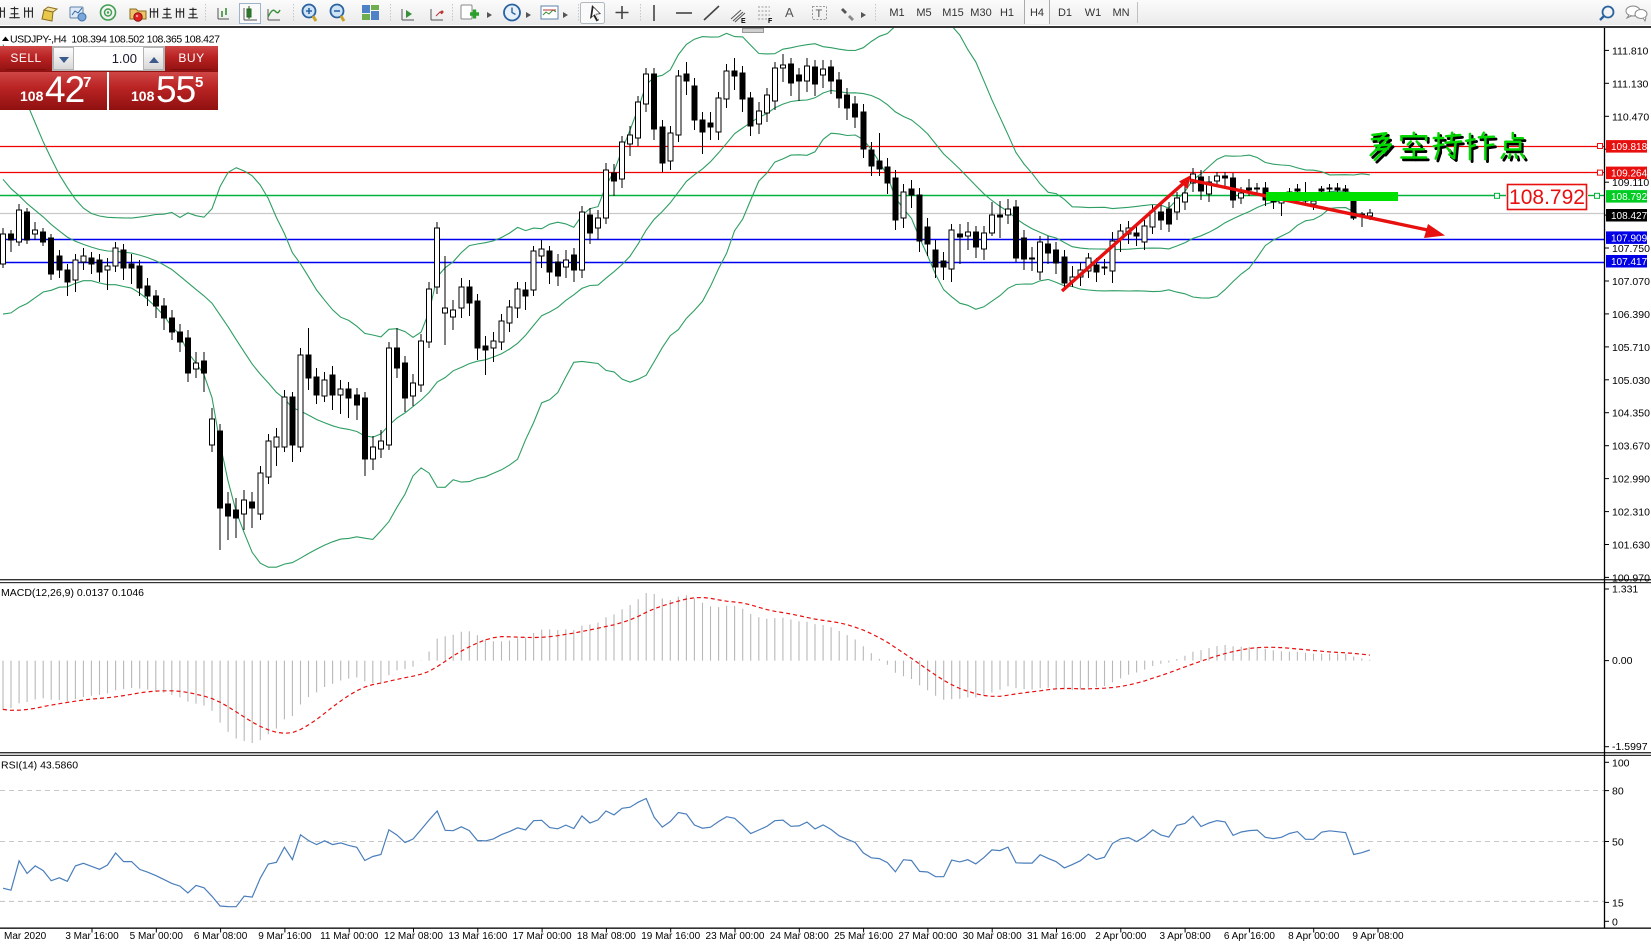 The height and width of the screenshot is (950, 1651). What do you see at coordinates (1630, 117) in the screenshot?
I see `svg-text: 110.470` at bounding box center [1630, 117].